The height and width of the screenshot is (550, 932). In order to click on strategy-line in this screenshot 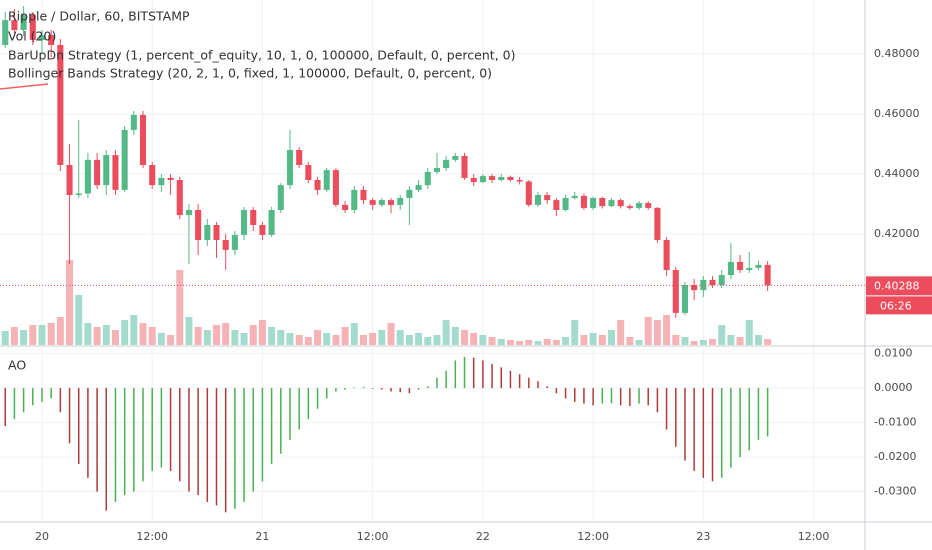, I will do `click(24, 86)`.